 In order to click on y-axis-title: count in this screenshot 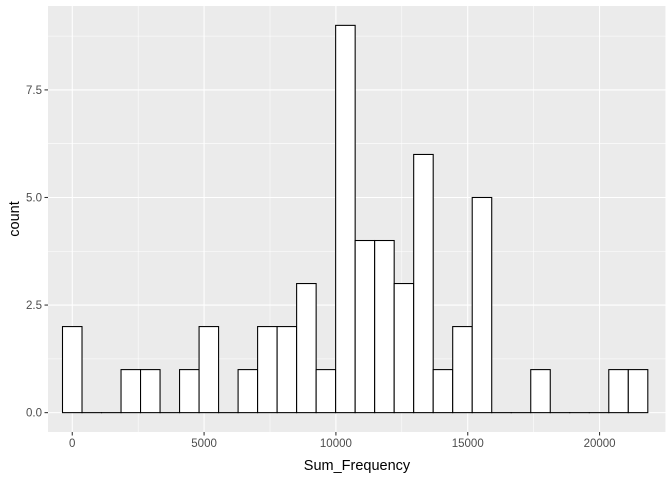, I will do `click(15, 218)`.